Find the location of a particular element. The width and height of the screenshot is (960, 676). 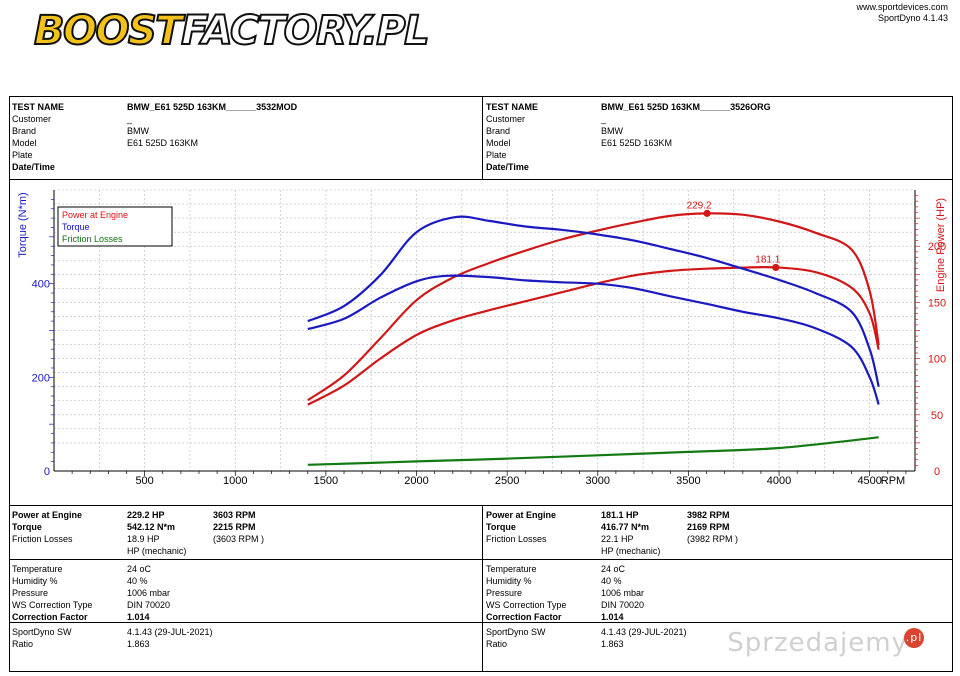

legend-entry: Friction Losses is located at coordinates (92, 239).